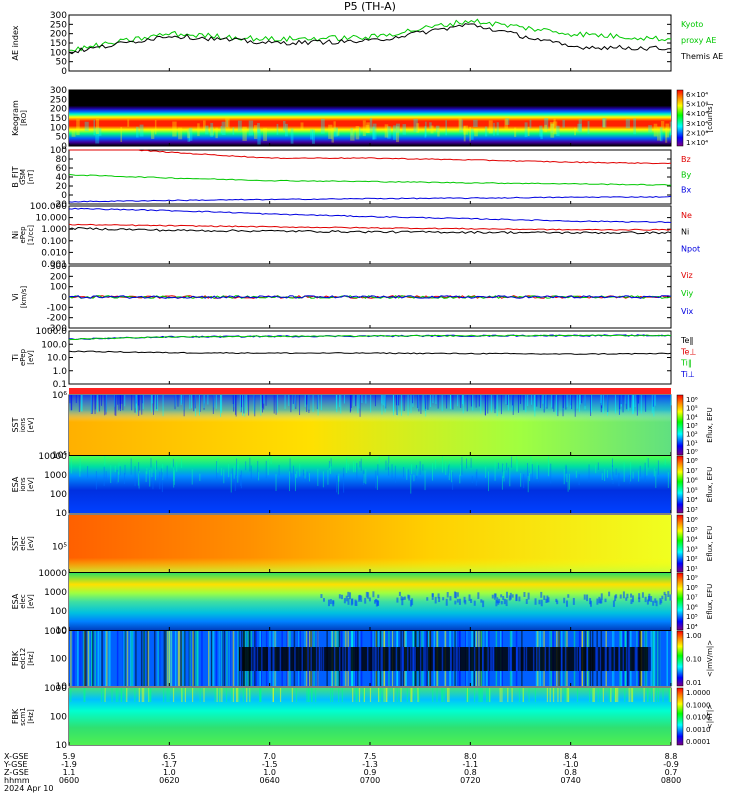 The height and width of the screenshot is (800, 750). I want to click on colorbar-tick-label: 10³, so click(692, 426).